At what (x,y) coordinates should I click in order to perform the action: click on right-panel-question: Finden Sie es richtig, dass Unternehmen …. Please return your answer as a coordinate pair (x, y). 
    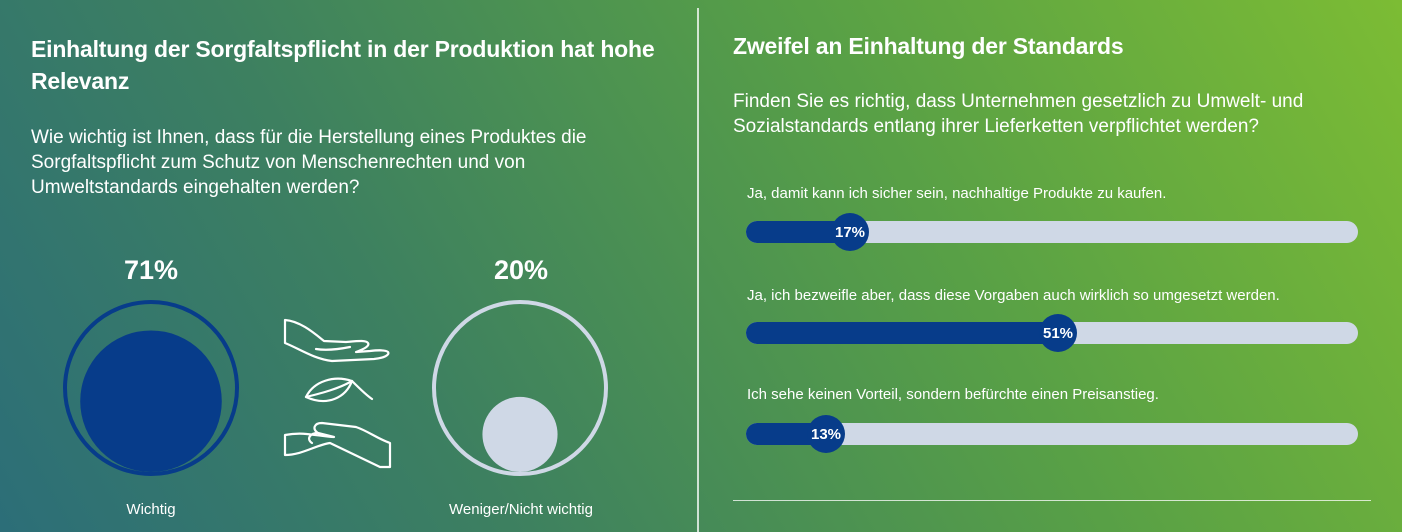
    Looking at the image, I should click on (1018, 114).